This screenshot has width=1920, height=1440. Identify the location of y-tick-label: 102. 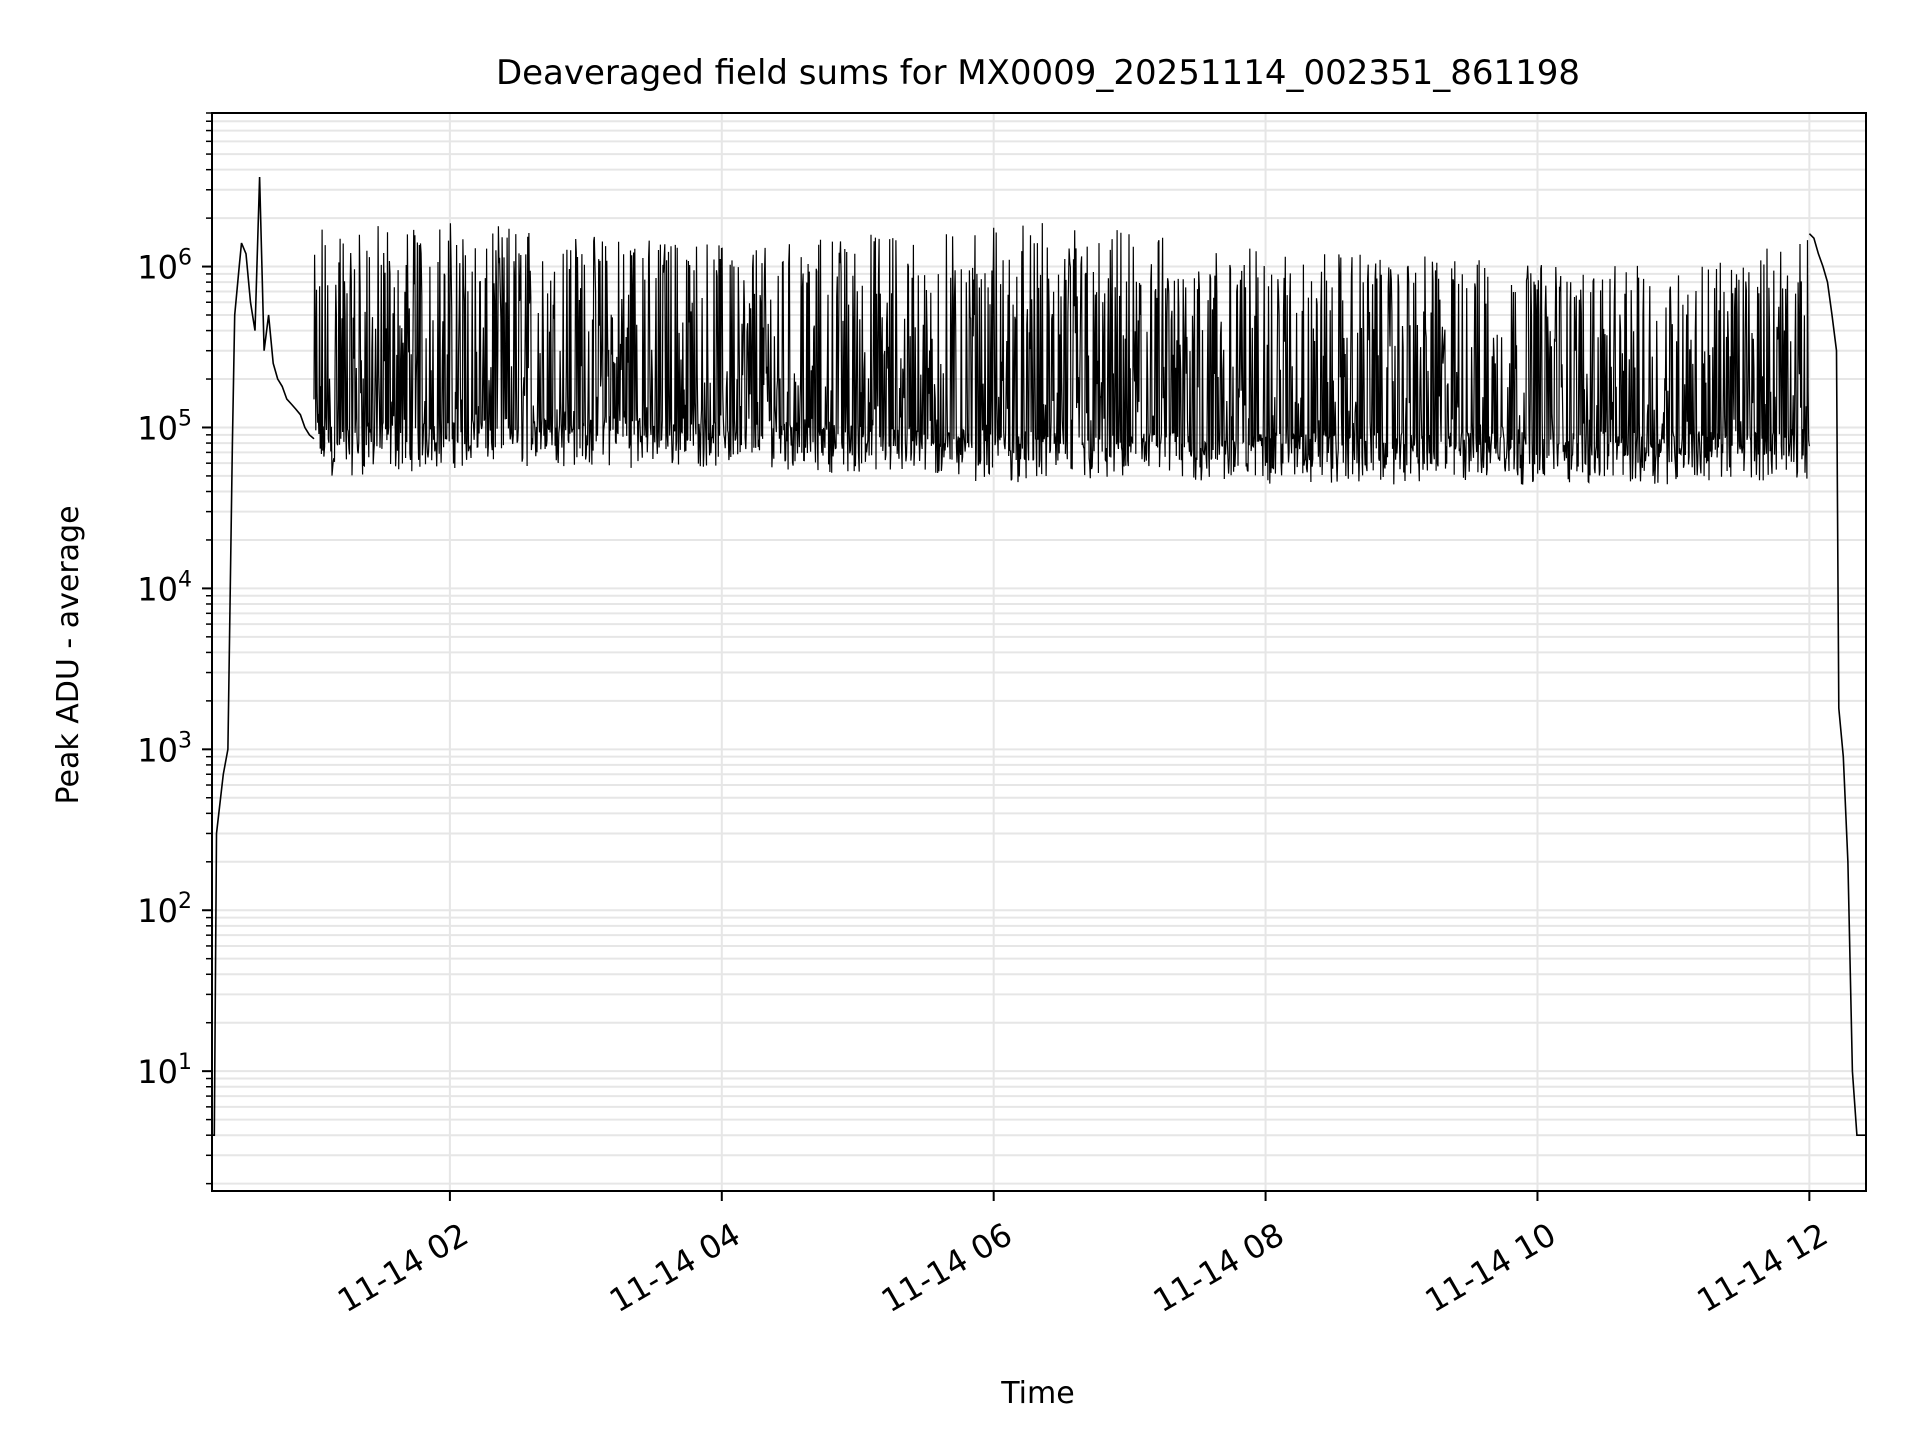
(164, 909).